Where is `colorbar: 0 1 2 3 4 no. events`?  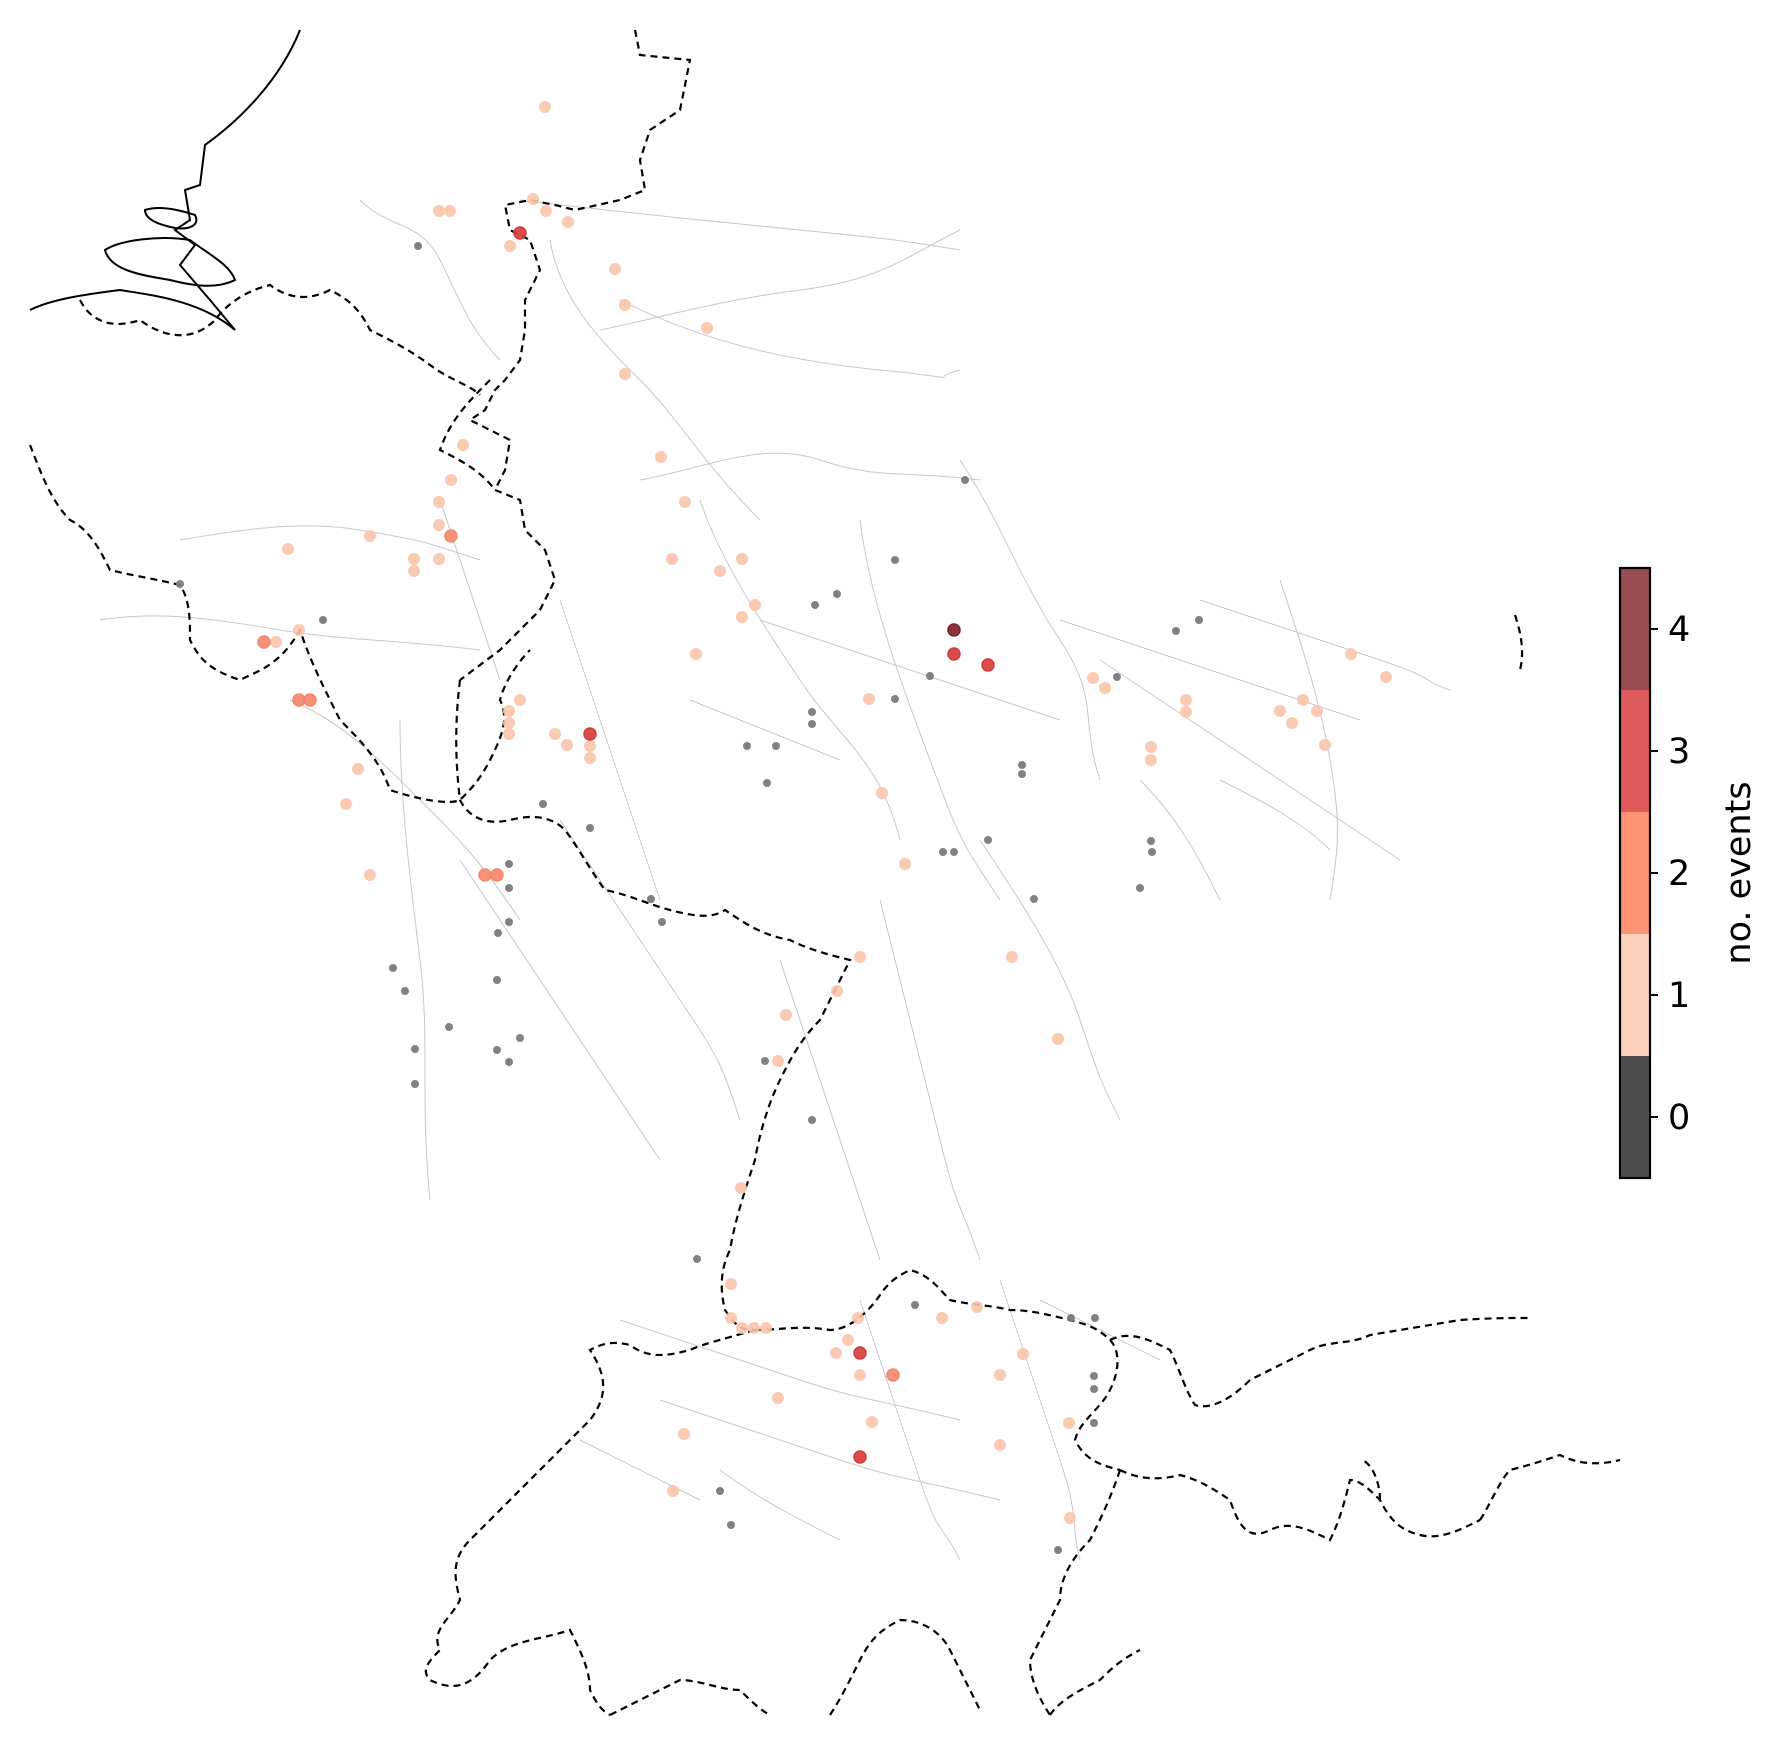 colorbar: 0 1 2 3 4 no. events is located at coordinates (1688, 873).